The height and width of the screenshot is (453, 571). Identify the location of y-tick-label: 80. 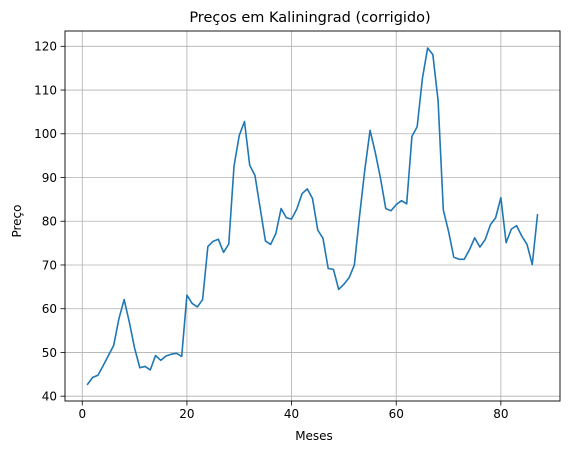
(49, 222).